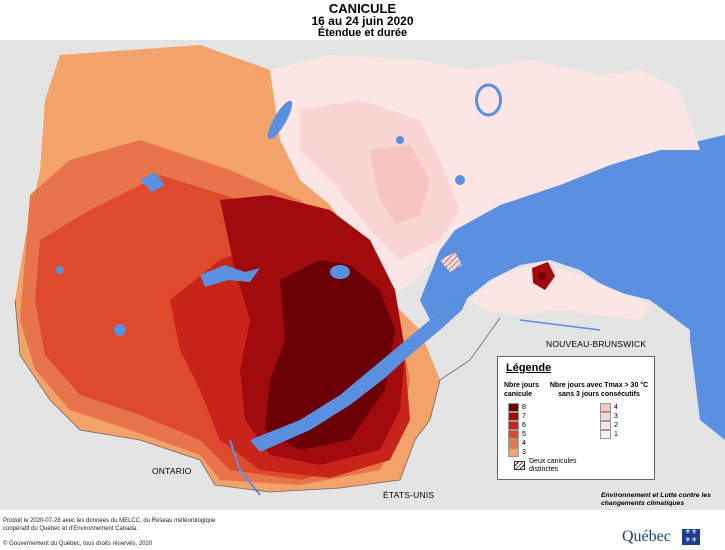  What do you see at coordinates (172, 471) in the screenshot?
I see `label-ontario: ONTARIO` at bounding box center [172, 471].